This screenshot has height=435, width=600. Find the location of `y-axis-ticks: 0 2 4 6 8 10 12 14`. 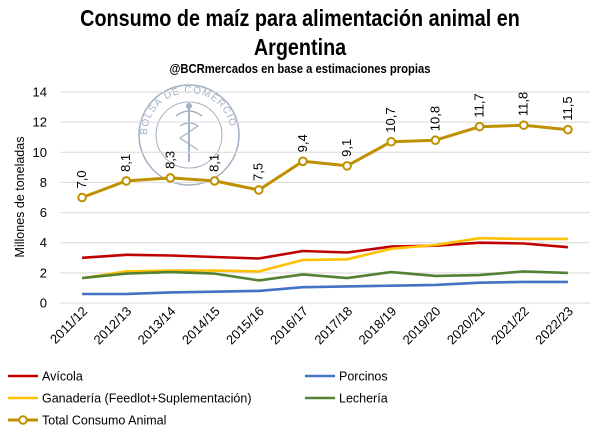

y-axis-ticks: 0 2 4 6 8 10 12 14 is located at coordinates (40, 198).